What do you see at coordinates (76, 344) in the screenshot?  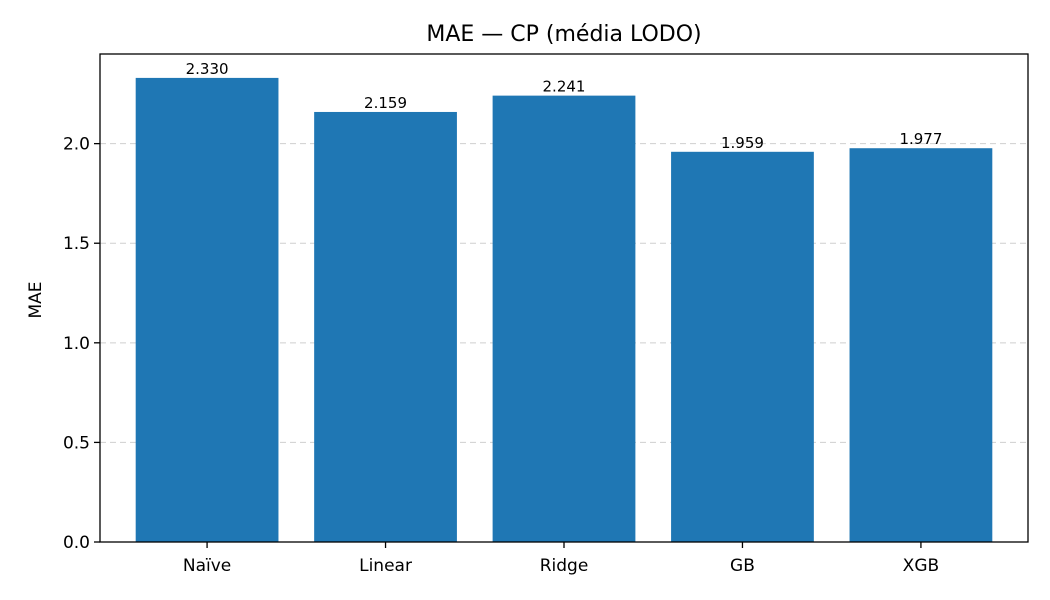 I see `y-tick-label: 1.0` at bounding box center [76, 344].